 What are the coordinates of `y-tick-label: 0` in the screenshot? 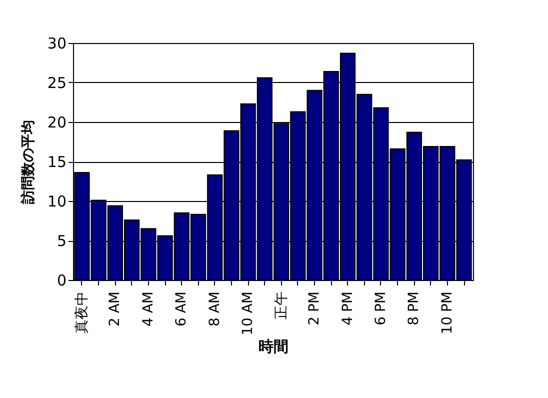 It's located at (61, 281).